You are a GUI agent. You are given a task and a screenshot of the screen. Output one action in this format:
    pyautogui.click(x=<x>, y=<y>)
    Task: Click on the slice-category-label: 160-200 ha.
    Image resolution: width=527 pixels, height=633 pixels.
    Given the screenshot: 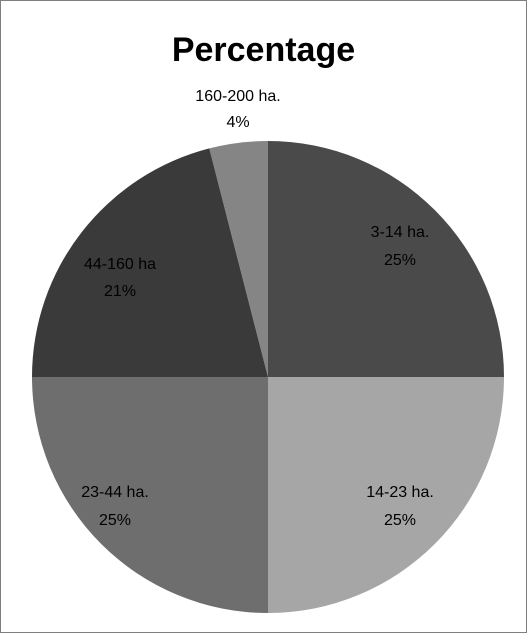 What is the action you would take?
    pyautogui.click(x=237, y=96)
    